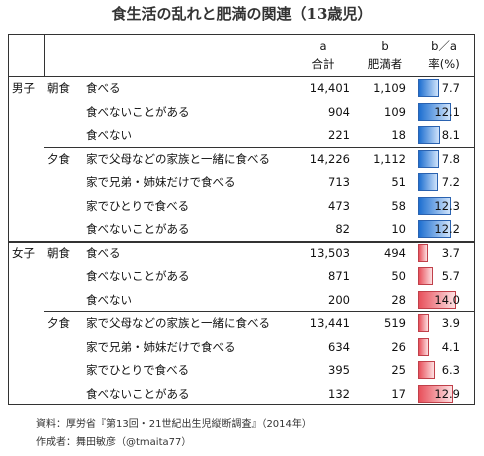  Describe the element at coordinates (398, 299) in the screenshot. I see `obese: 28` at that location.